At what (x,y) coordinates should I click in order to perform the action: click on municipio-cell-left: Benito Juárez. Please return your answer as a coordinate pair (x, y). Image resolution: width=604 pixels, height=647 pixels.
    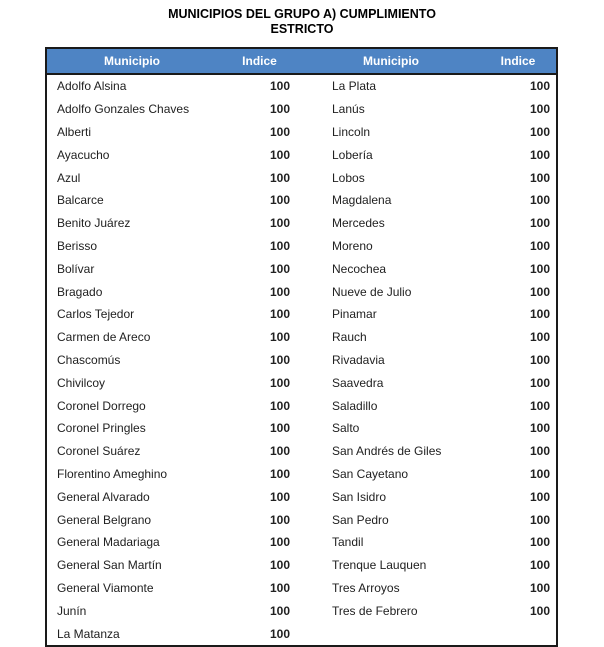
    Looking at the image, I should click on (94, 223).